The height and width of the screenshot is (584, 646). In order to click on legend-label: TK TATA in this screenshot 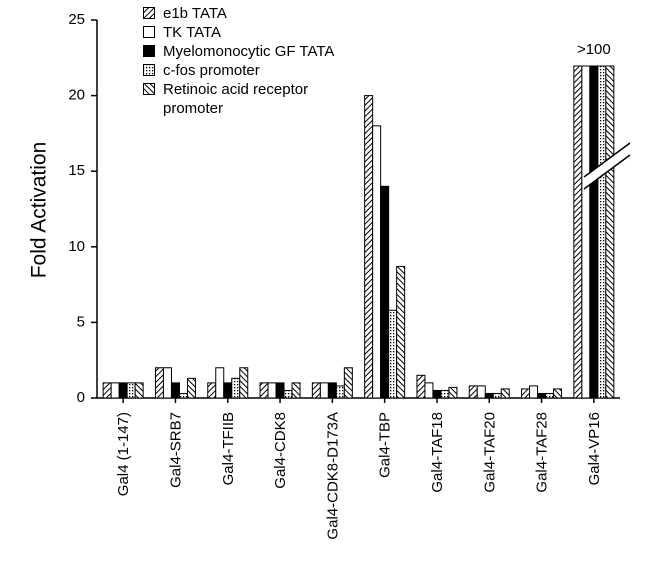, I will do `click(192, 32)`.